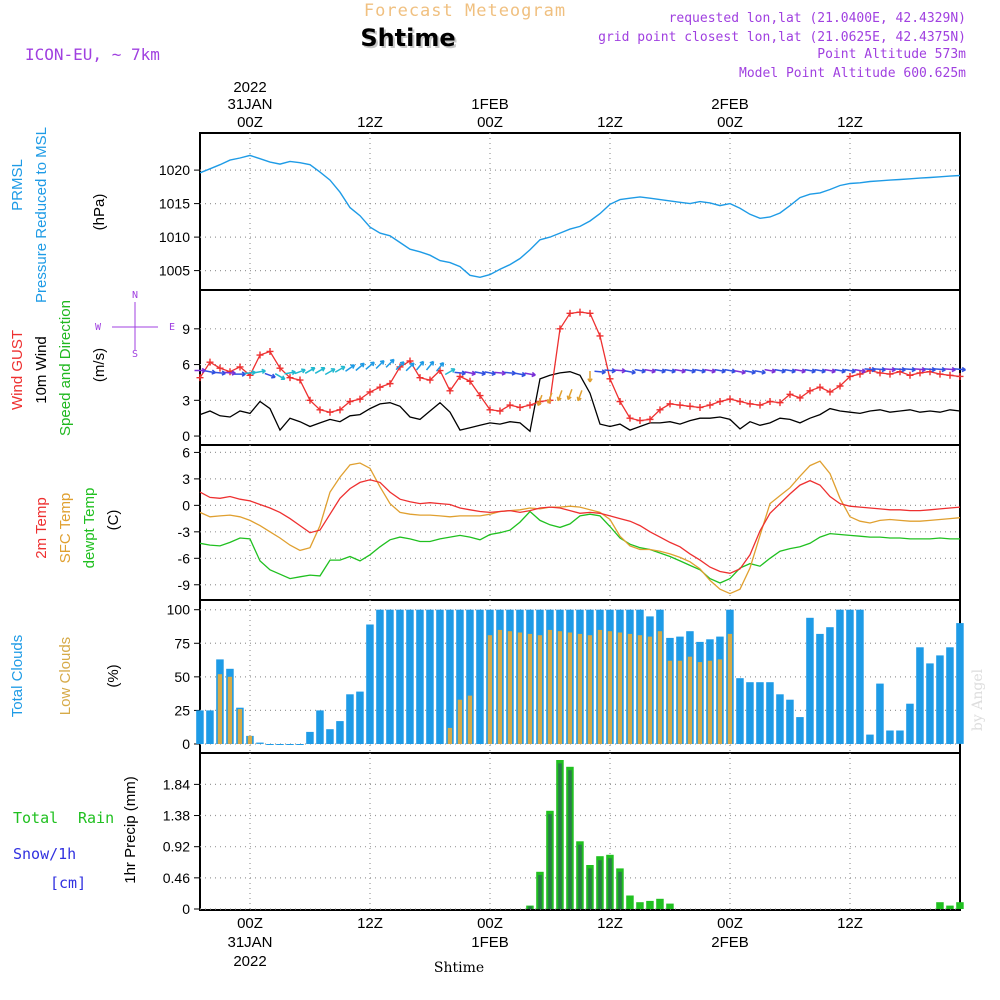 This screenshot has width=1000, height=1000. I want to click on top-date-label: 1FEB, so click(490, 104).